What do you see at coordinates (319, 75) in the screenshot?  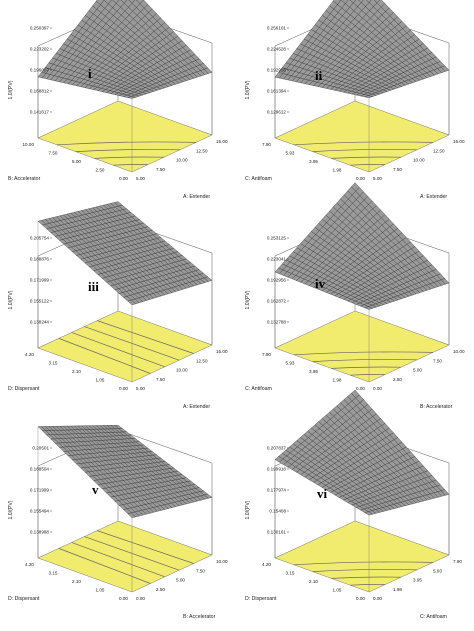 I see `panel-label: ii` at bounding box center [319, 75].